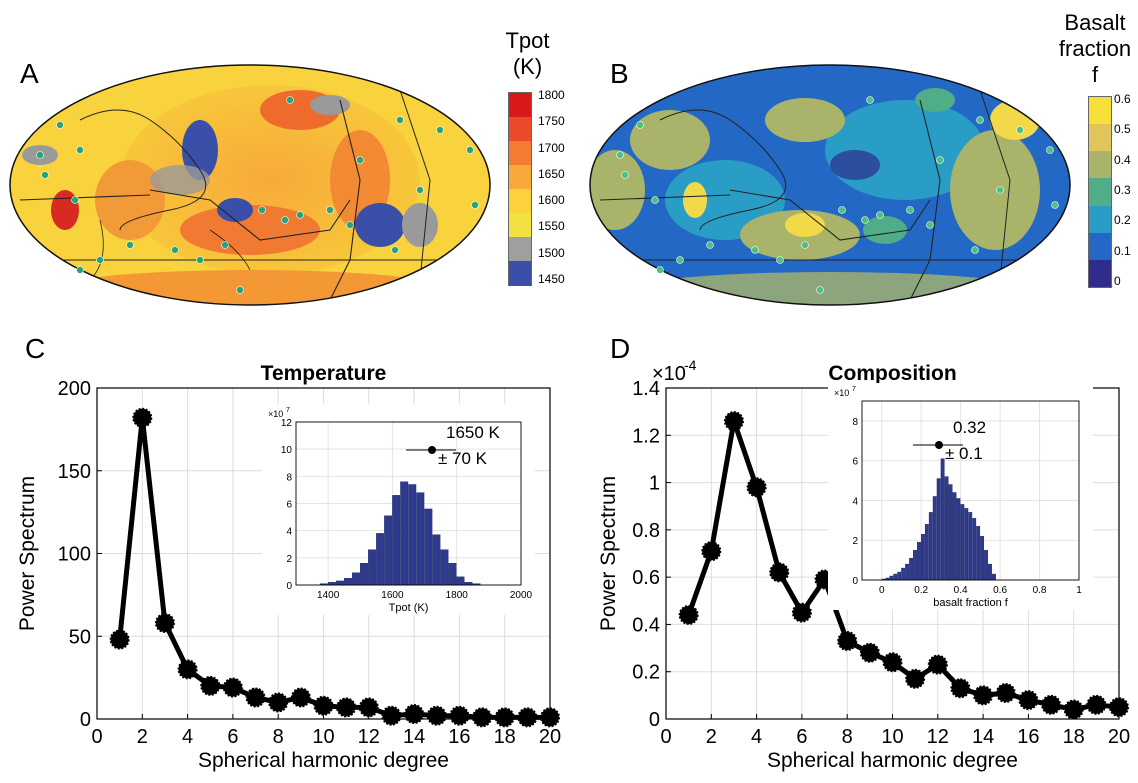  What do you see at coordinates (620, 348) in the screenshot?
I see `panel-letter-d: D` at bounding box center [620, 348].